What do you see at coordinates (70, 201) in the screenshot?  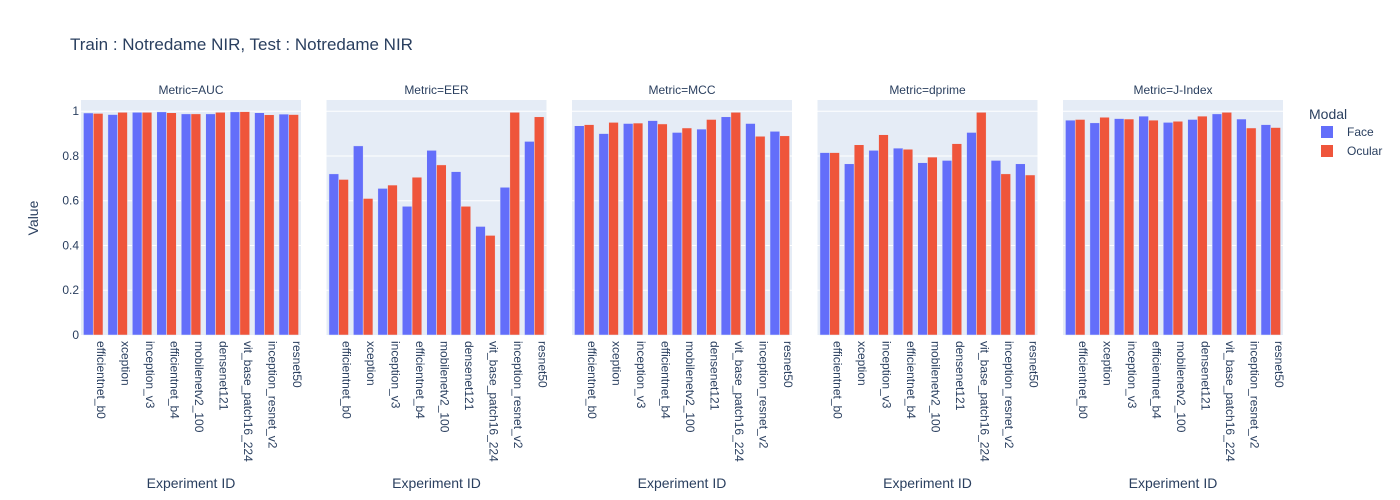 I see `y-tick-label: 0.6` at bounding box center [70, 201].